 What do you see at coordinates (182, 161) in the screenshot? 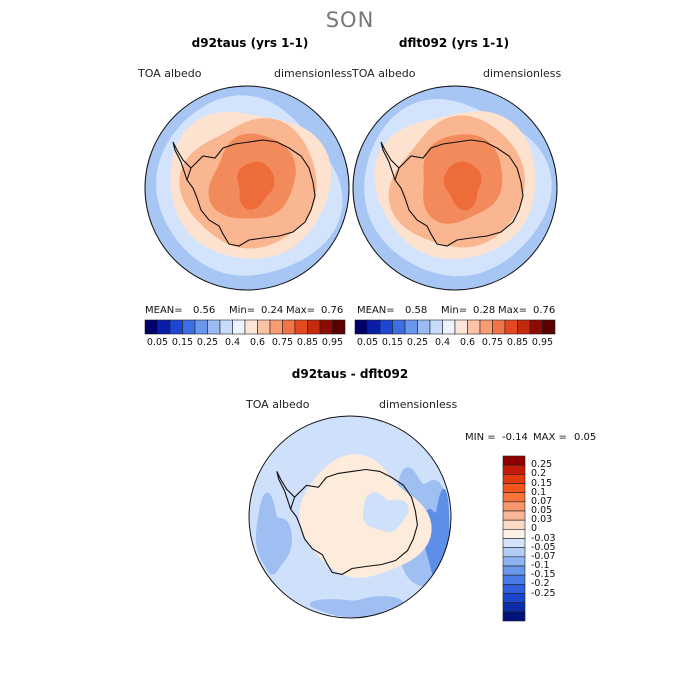
I see `panel-1-peninsula` at bounding box center [182, 161].